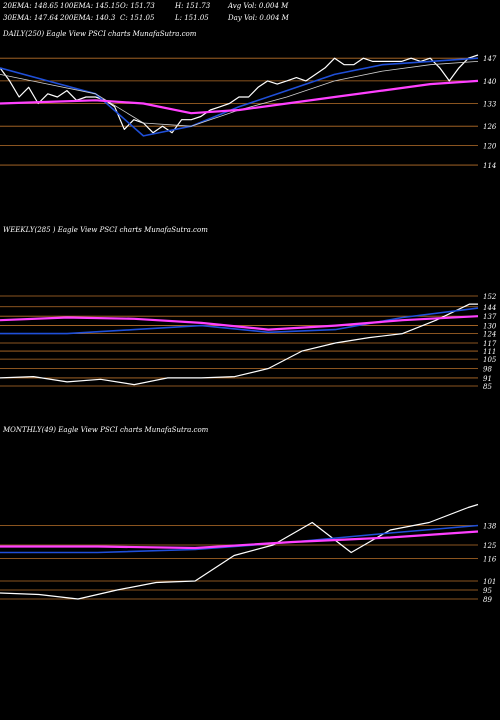 The width and height of the screenshot is (500, 720). I want to click on level-label: 120, so click(490, 147).